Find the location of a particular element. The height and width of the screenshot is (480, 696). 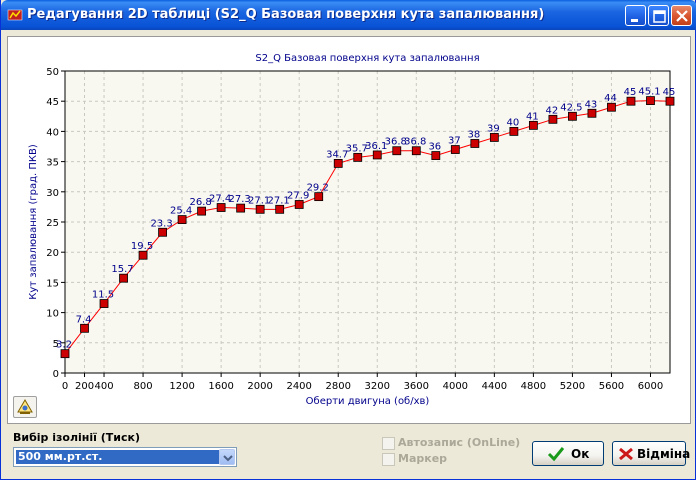

y-tick-label: 20 is located at coordinates (52, 253).